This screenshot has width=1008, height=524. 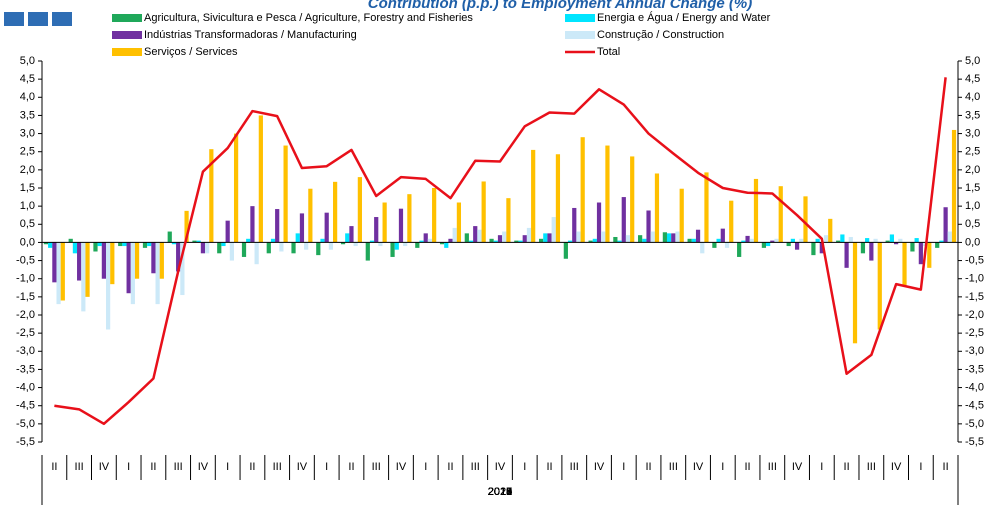 I want to click on y-tick-label: -2,0, so click(x=25, y=315).